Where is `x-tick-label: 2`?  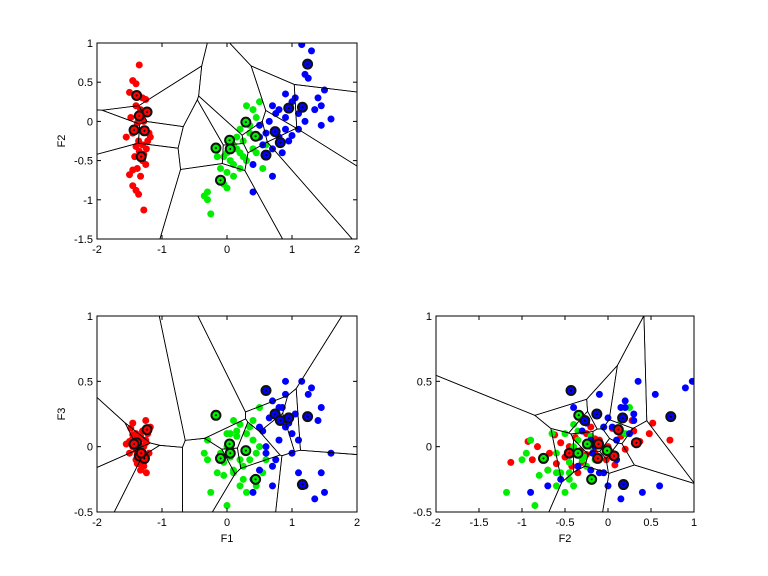 x-tick-label: 2 is located at coordinates (357, 250).